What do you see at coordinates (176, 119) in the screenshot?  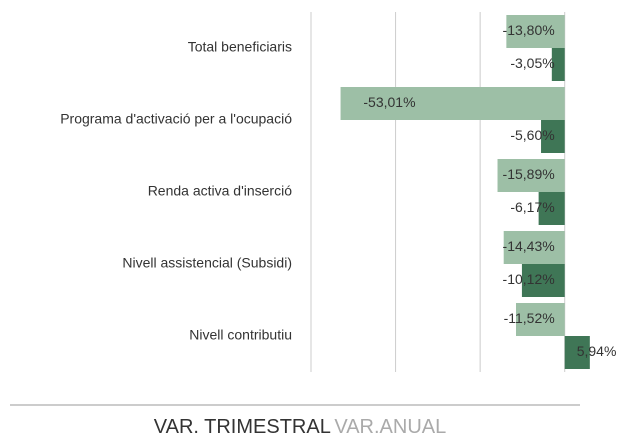 I see `category-label: Programa d'activació per a l'ocupació` at bounding box center [176, 119].